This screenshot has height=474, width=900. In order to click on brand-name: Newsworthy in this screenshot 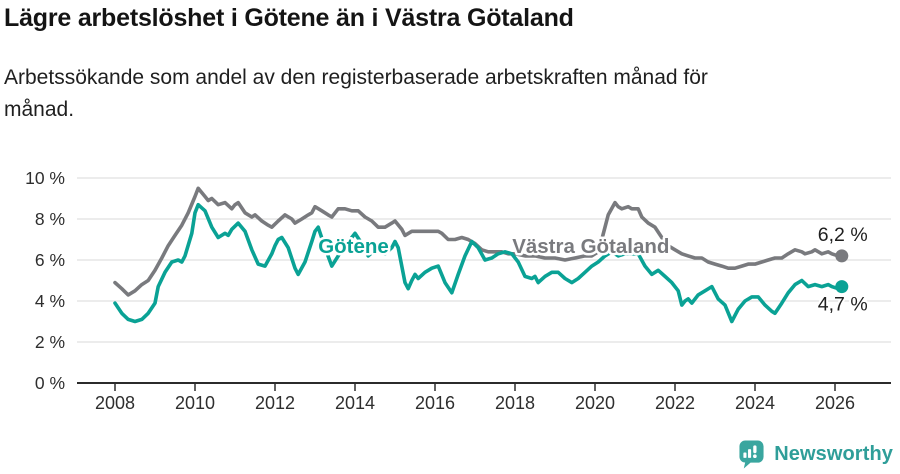, I will do `click(833, 453)`.